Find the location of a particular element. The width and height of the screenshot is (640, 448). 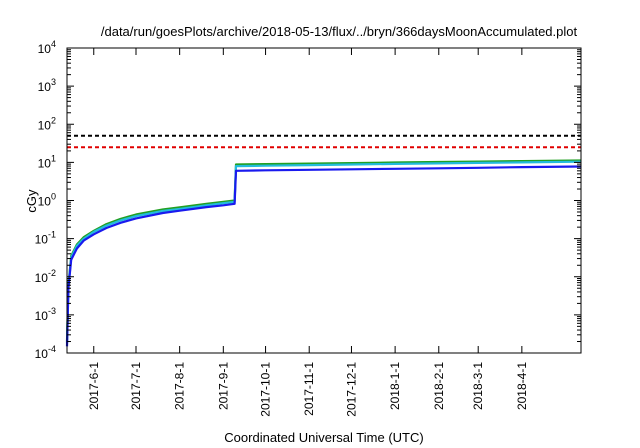

y-tick-label: 10² is located at coordinates (47, 123).